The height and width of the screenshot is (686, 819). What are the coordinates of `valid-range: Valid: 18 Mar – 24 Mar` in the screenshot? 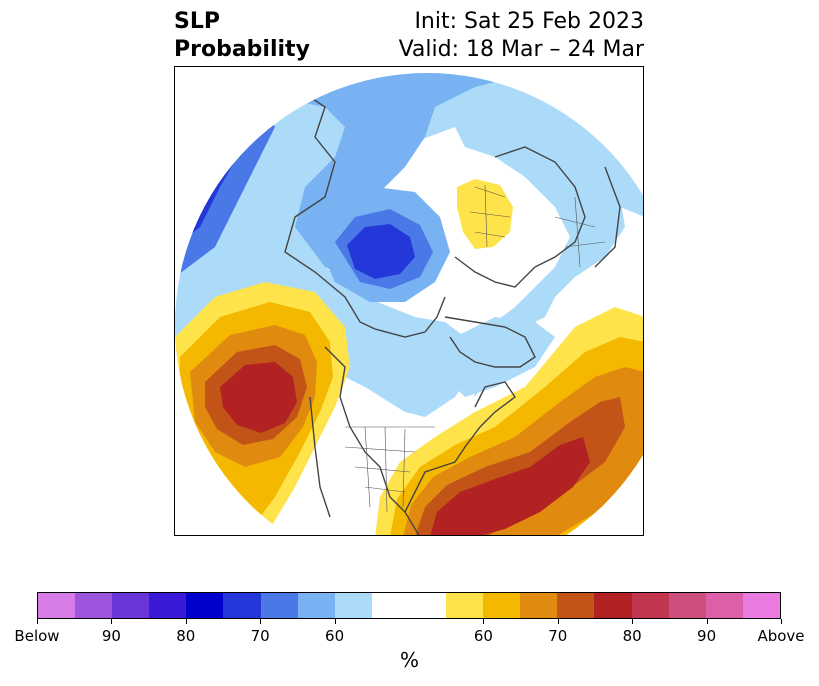 It's located at (521, 49).